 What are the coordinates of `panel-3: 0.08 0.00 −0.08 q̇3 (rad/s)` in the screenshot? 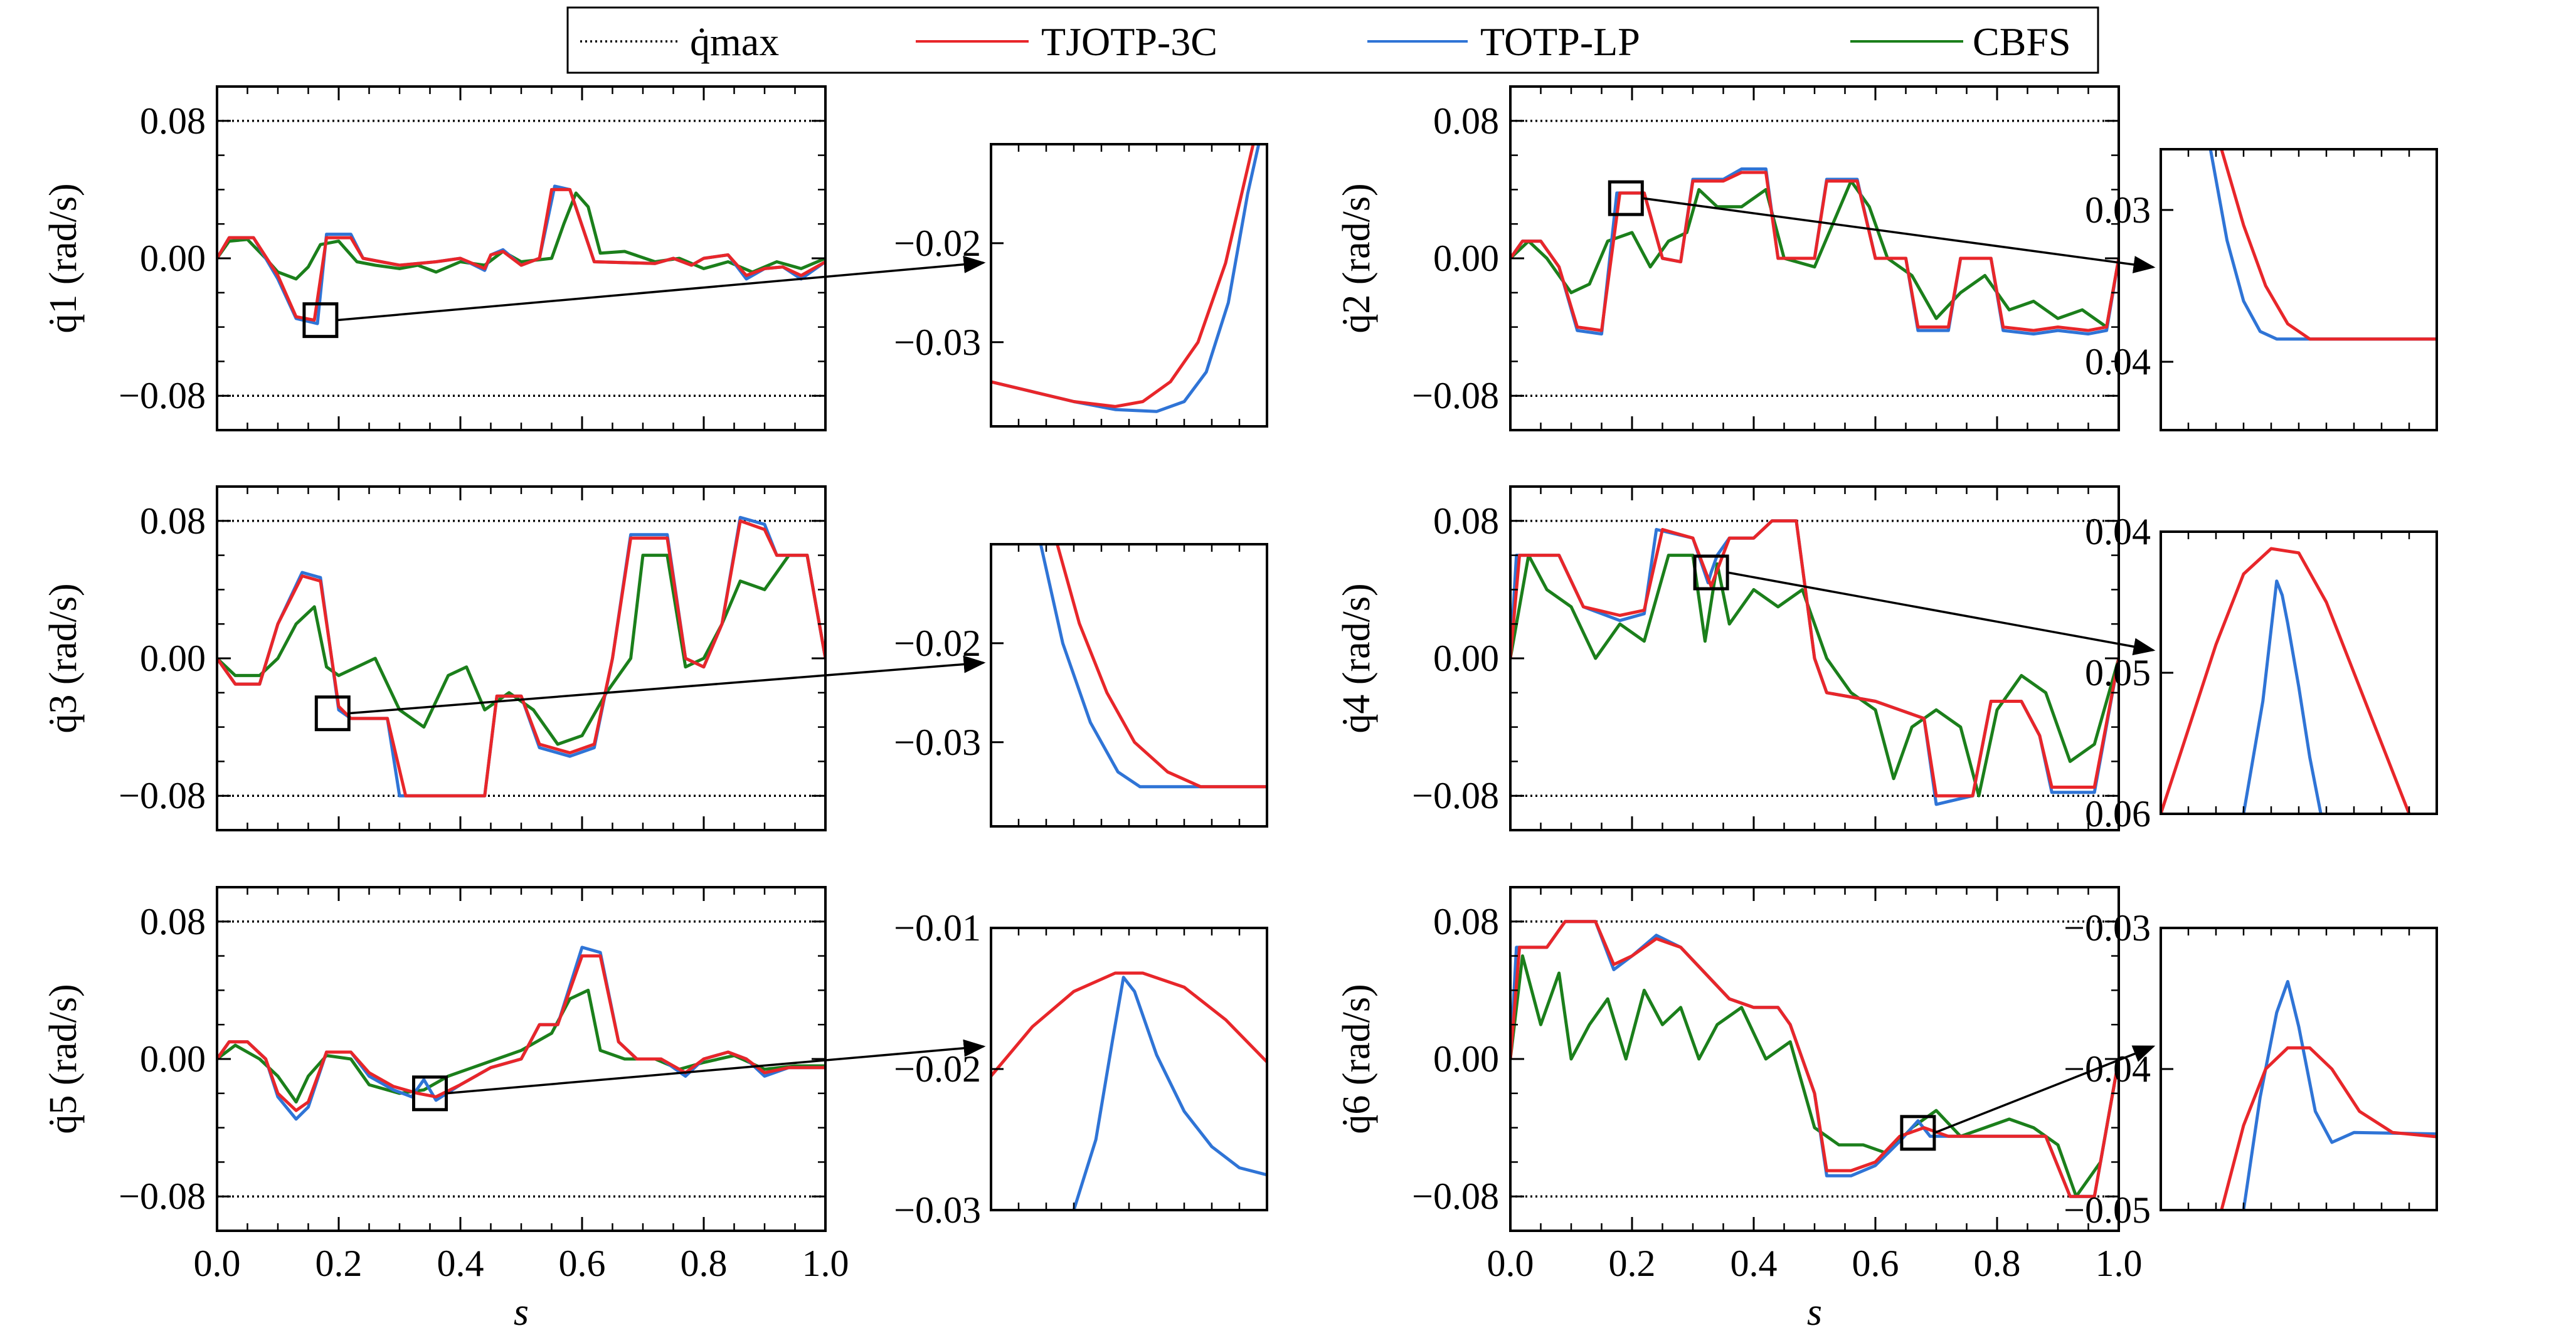 It's located at (434, 658).